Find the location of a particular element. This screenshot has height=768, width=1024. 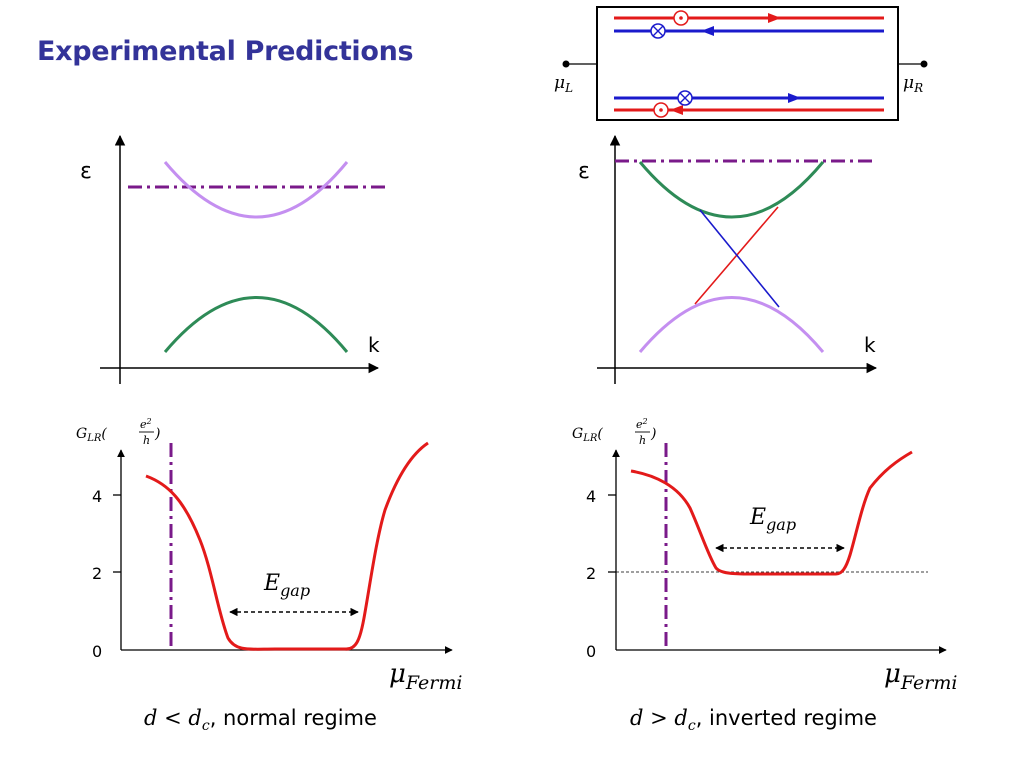

band-diagram-normal: ε k is located at coordinates (233, 259).